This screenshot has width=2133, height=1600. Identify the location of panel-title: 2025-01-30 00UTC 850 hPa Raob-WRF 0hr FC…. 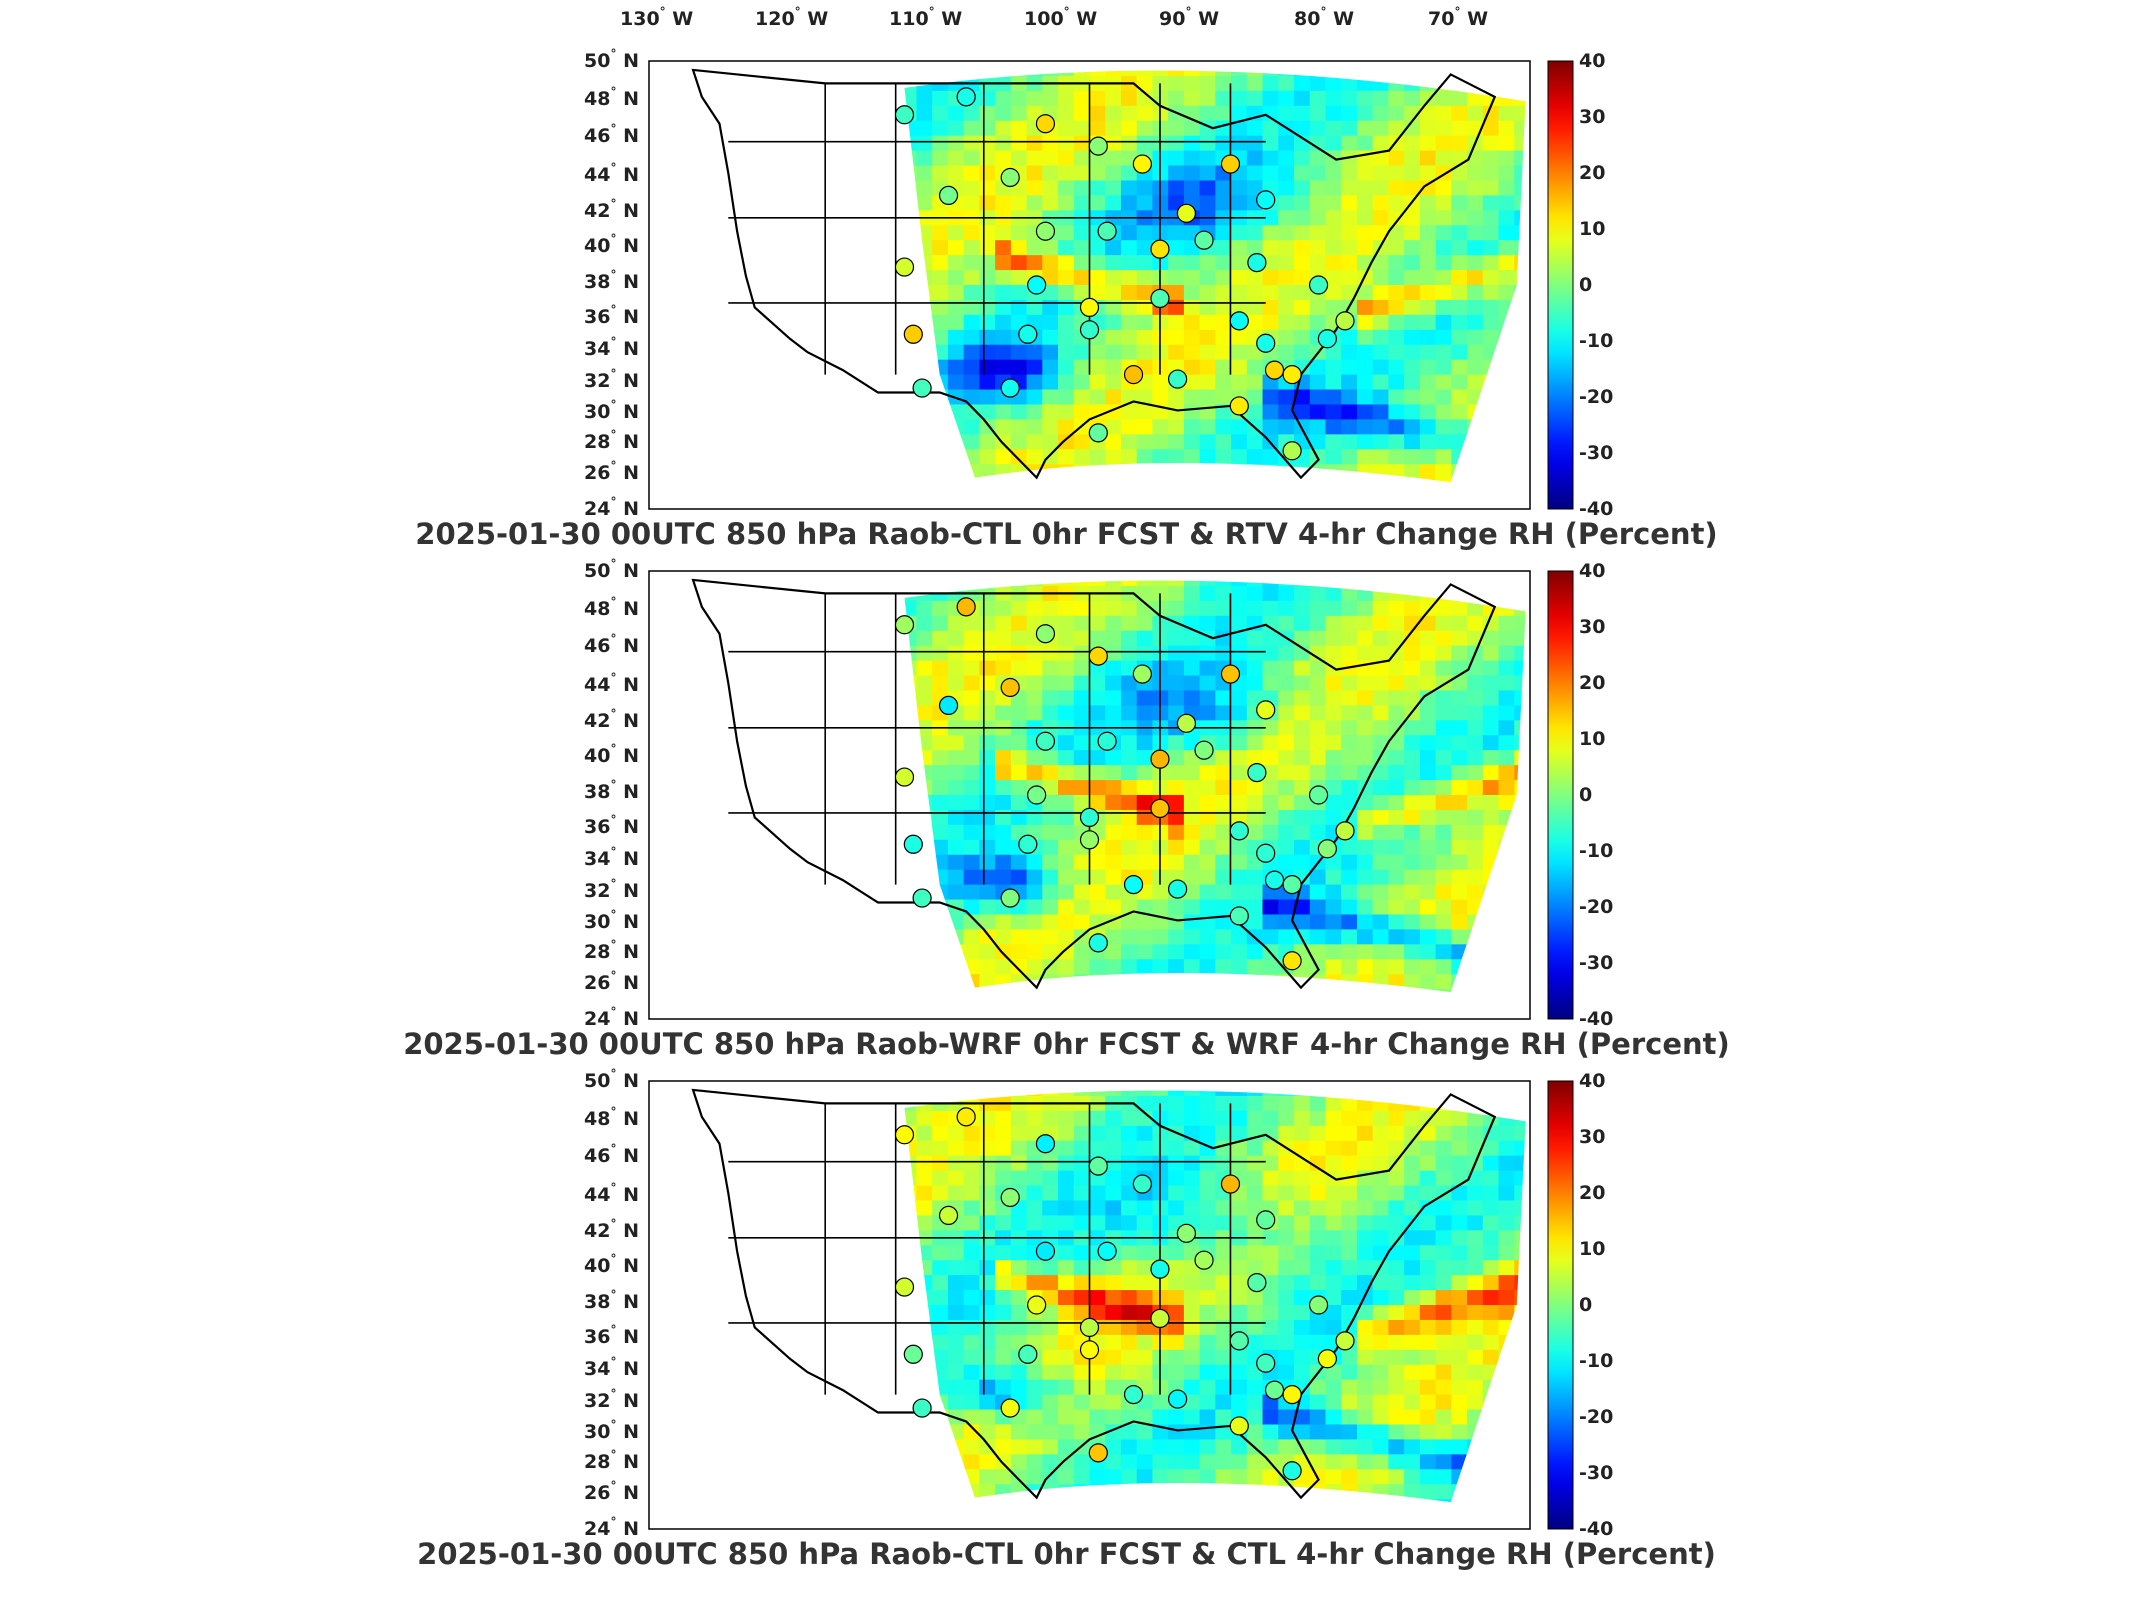
(1066, 1044).